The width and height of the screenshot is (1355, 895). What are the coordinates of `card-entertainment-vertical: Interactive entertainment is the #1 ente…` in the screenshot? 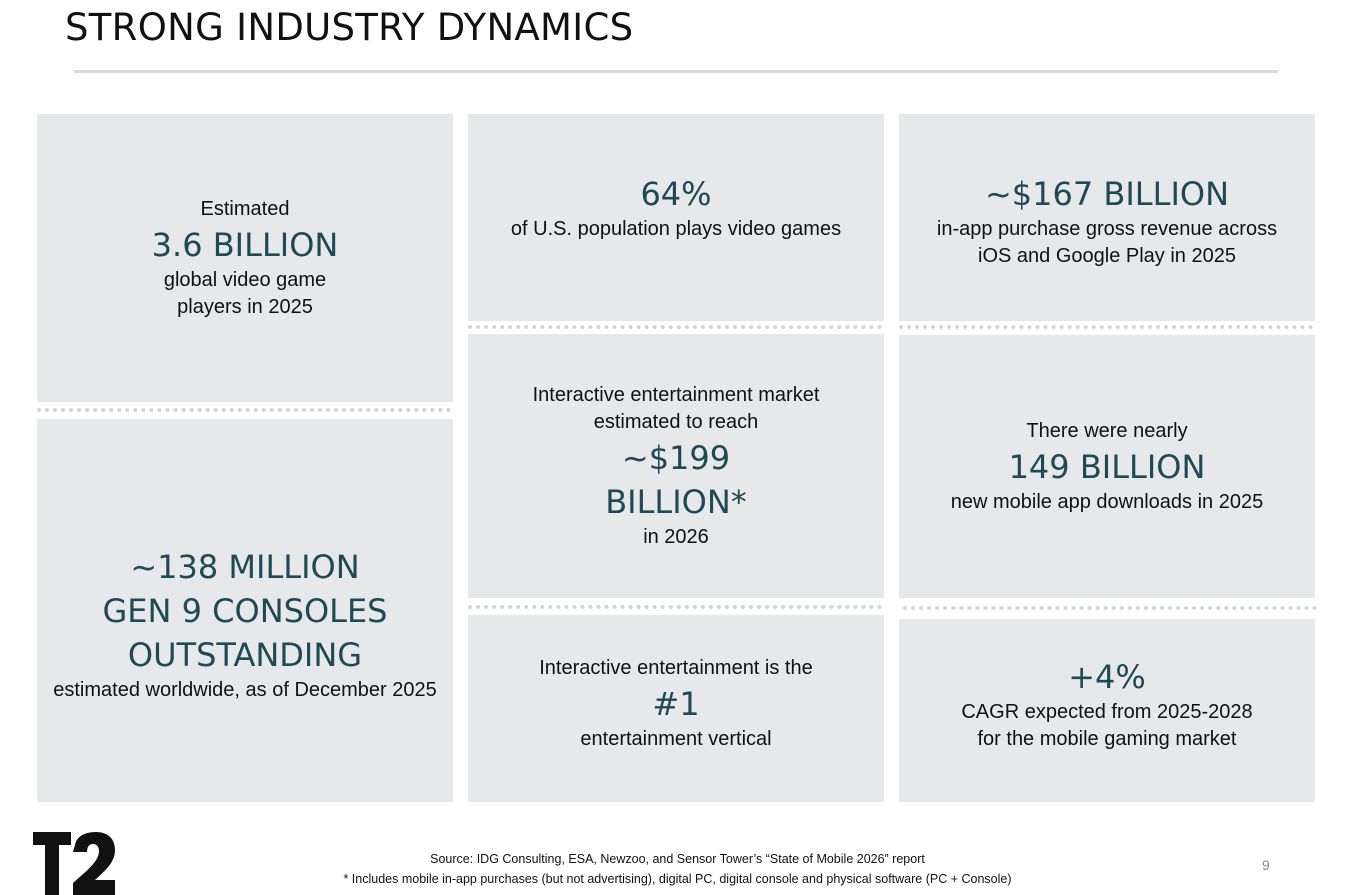 It's located at (676, 708).